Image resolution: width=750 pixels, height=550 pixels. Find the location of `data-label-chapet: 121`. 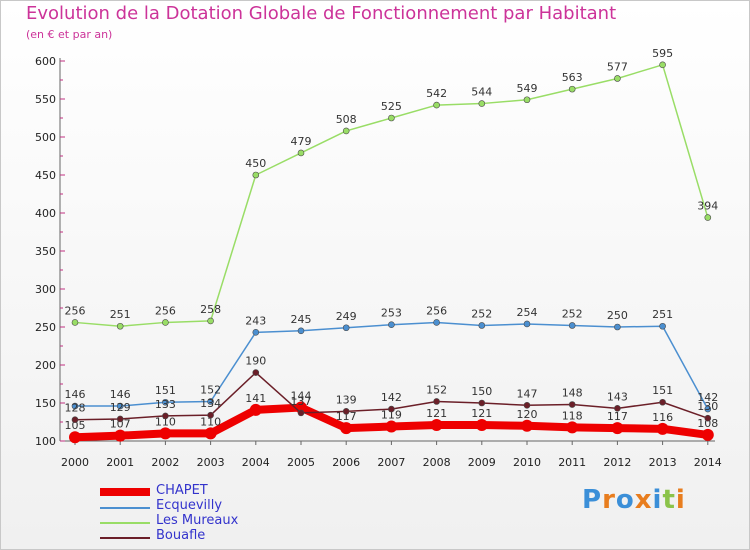

data-label-chapet: 121 is located at coordinates (436, 413).